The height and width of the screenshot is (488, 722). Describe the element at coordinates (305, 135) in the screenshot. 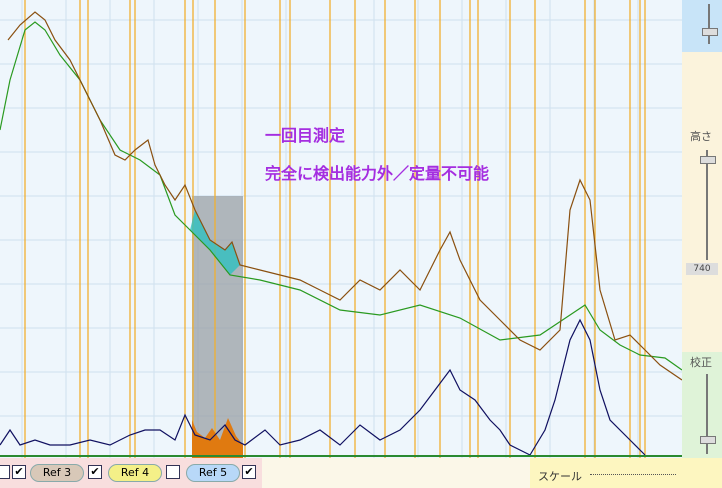

I see `annotation: 一回目測定` at that location.